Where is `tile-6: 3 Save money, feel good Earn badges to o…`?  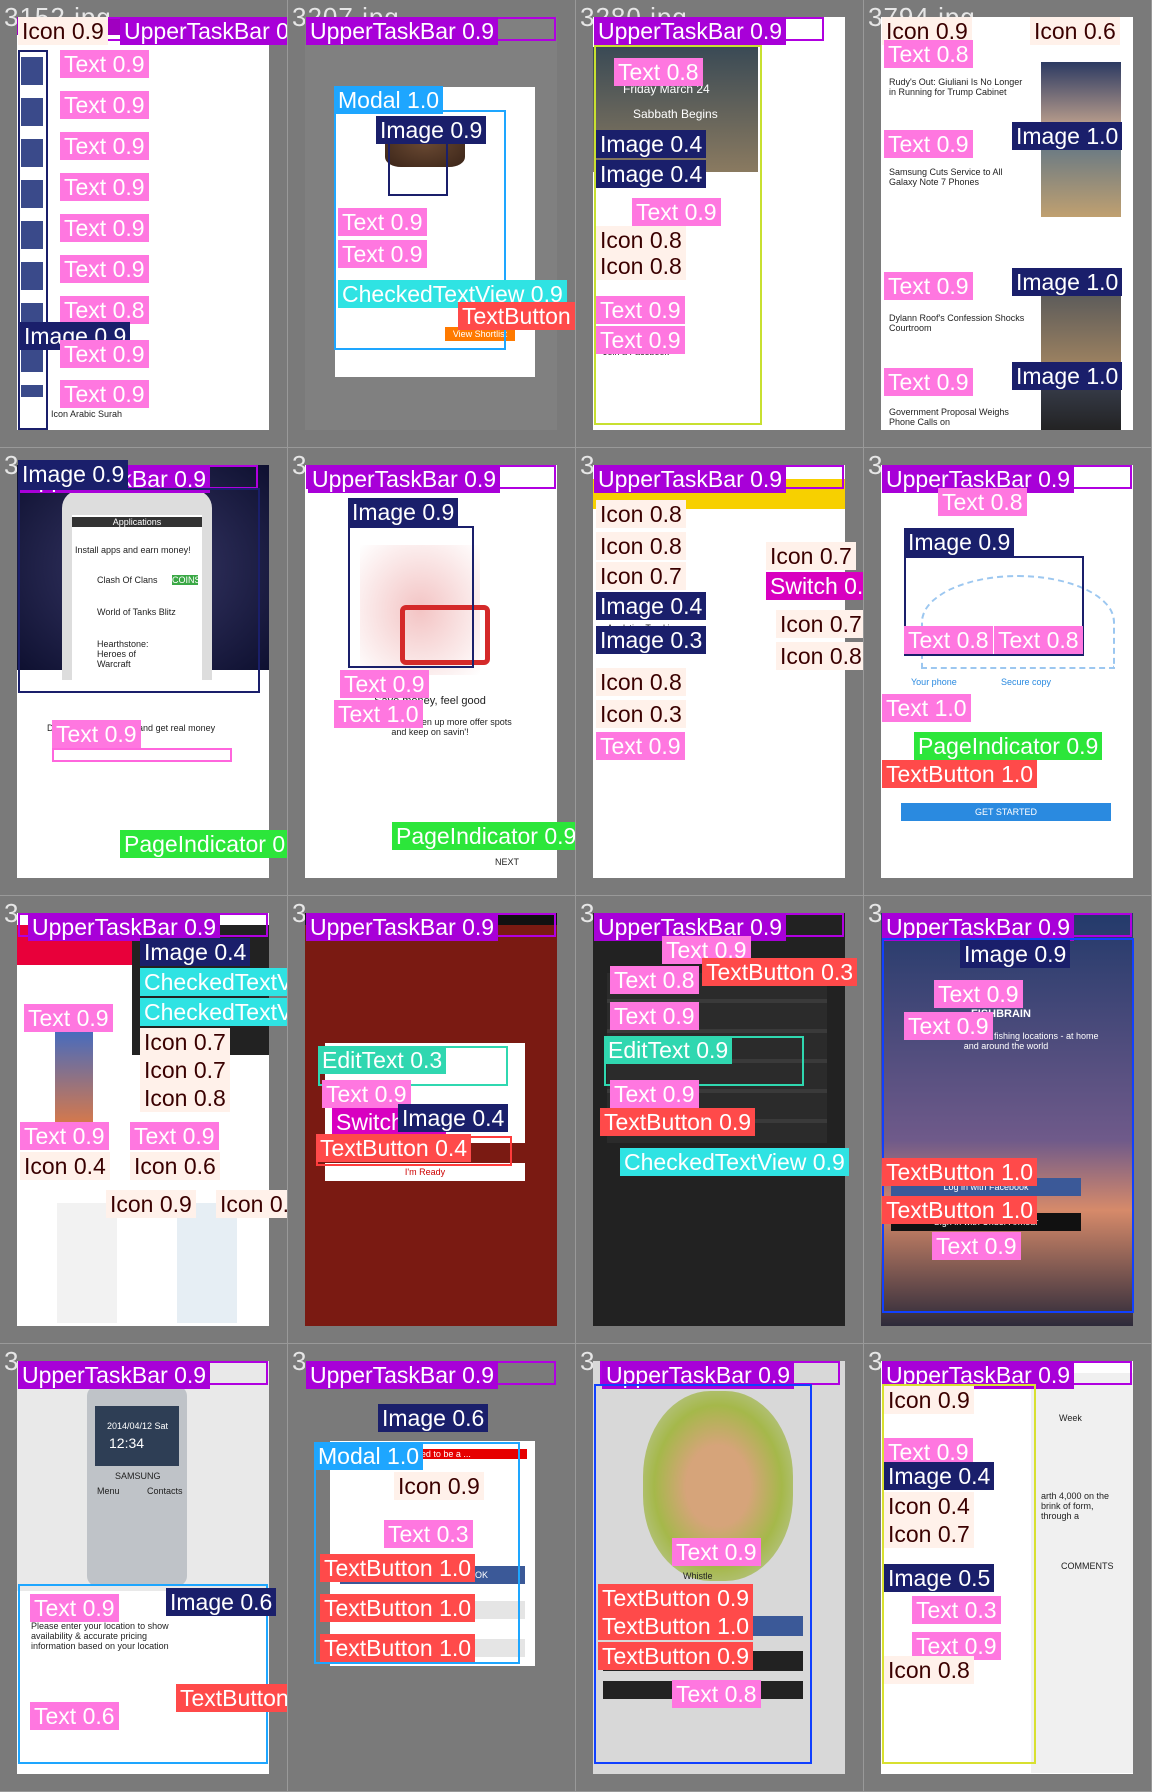
tile-6: 3 Save money, feel good Earn badges to o… is located at coordinates (432, 672).